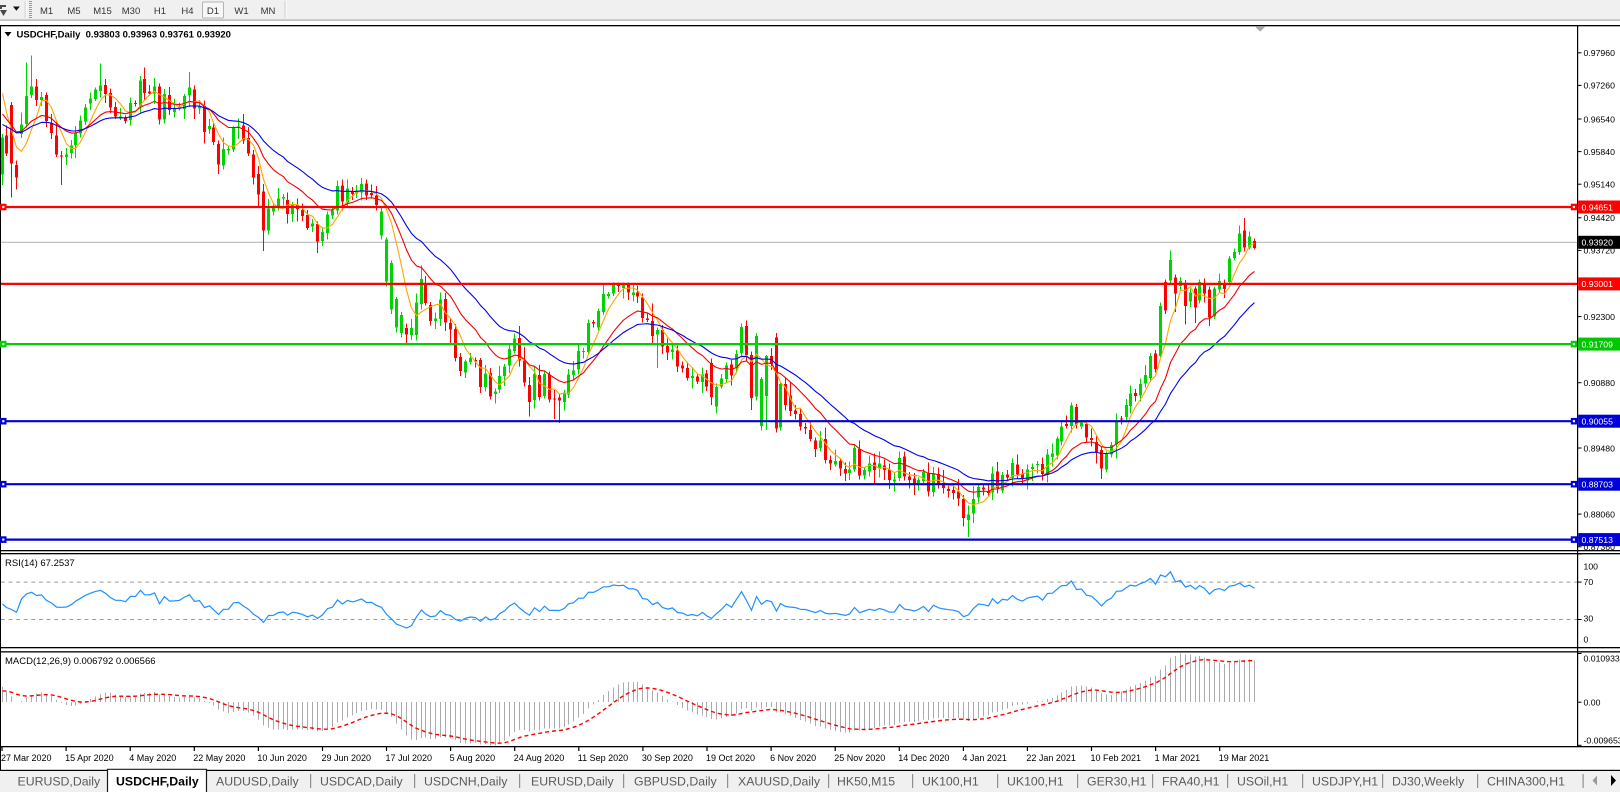 This screenshot has height=792, width=1620. I want to click on svg-text: 0, so click(1586, 640).